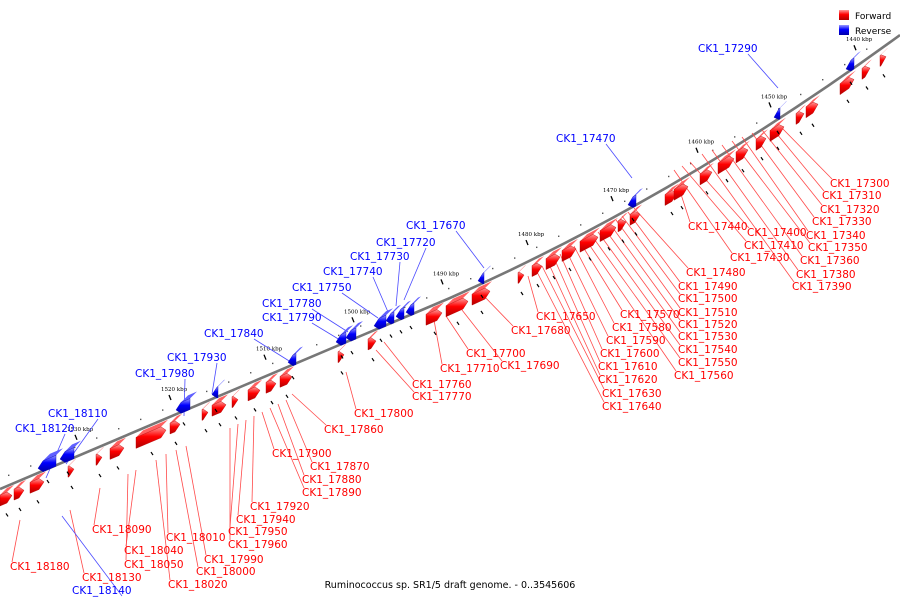 The height and width of the screenshot is (600, 900). Describe the element at coordinates (860, 184) in the screenshot. I see `forward-gene-label: CK1_17300` at that location.